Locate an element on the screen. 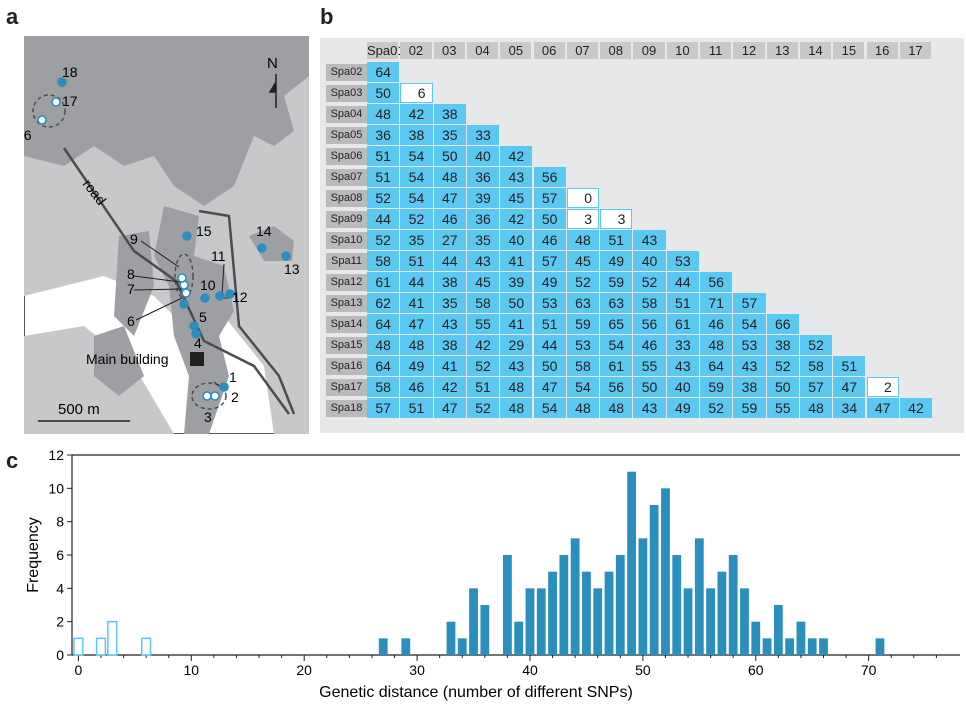 Image resolution: width=966 pixels, height=706 pixels. matrix-row-header: Spa04 is located at coordinates (346, 114).